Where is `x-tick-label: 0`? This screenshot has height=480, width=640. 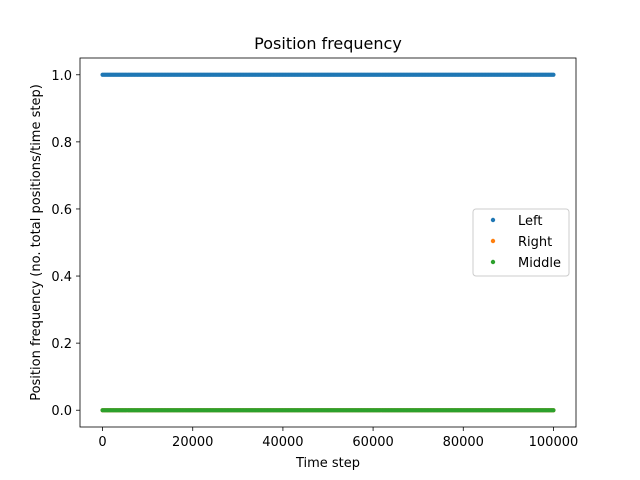 x-tick-label: 0 is located at coordinates (102, 442).